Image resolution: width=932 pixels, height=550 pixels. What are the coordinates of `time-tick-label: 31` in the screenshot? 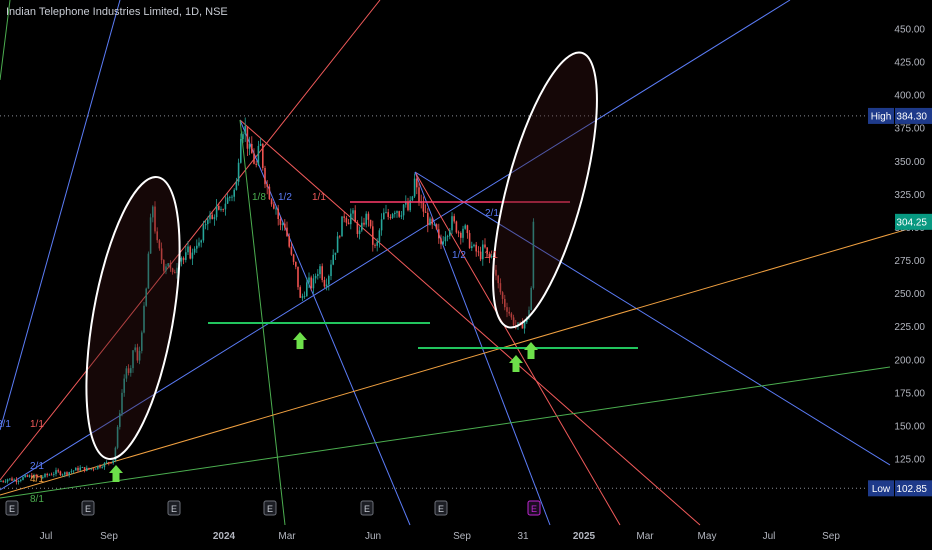 It's located at (523, 536).